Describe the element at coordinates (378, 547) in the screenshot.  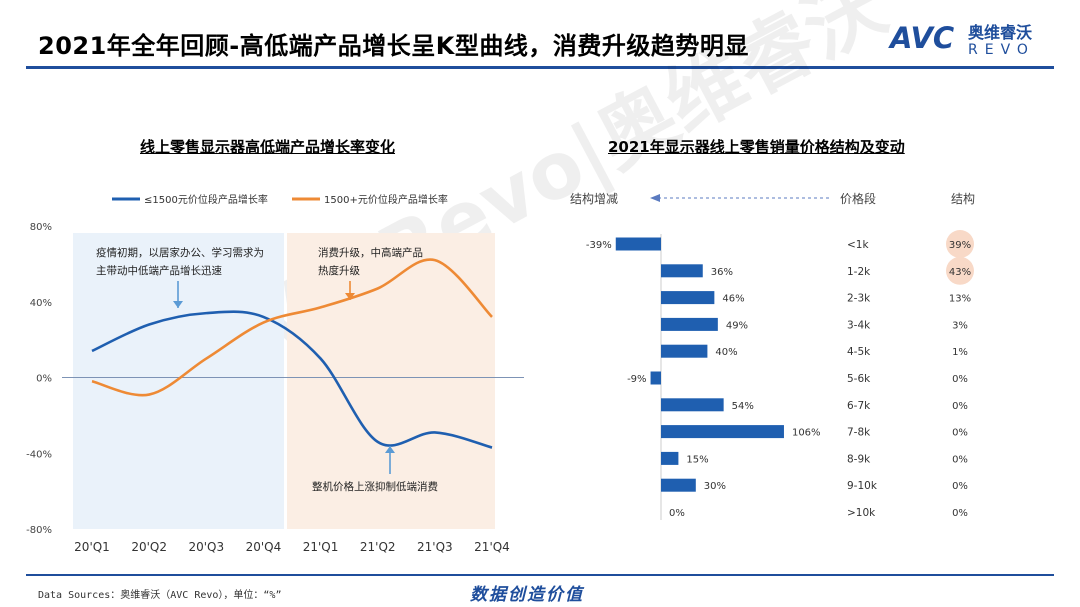
I see `x-tick-label: 21'Q2` at that location.